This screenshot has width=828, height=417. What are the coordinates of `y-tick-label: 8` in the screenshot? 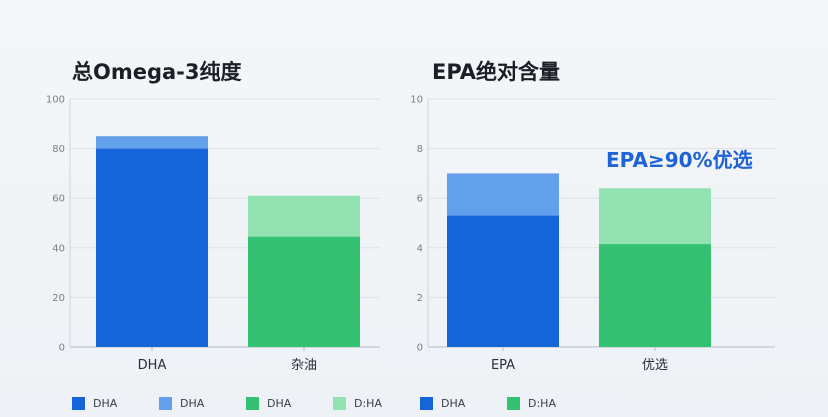 It's located at (420, 149).